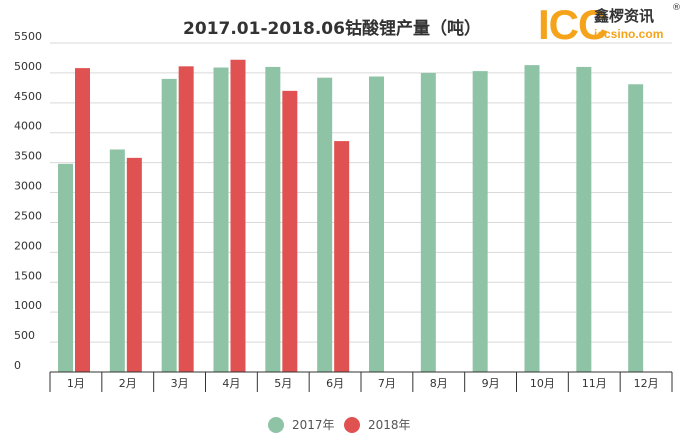  Describe the element at coordinates (387, 383) in the screenshot. I see `x-tick-label: 7月` at that location.